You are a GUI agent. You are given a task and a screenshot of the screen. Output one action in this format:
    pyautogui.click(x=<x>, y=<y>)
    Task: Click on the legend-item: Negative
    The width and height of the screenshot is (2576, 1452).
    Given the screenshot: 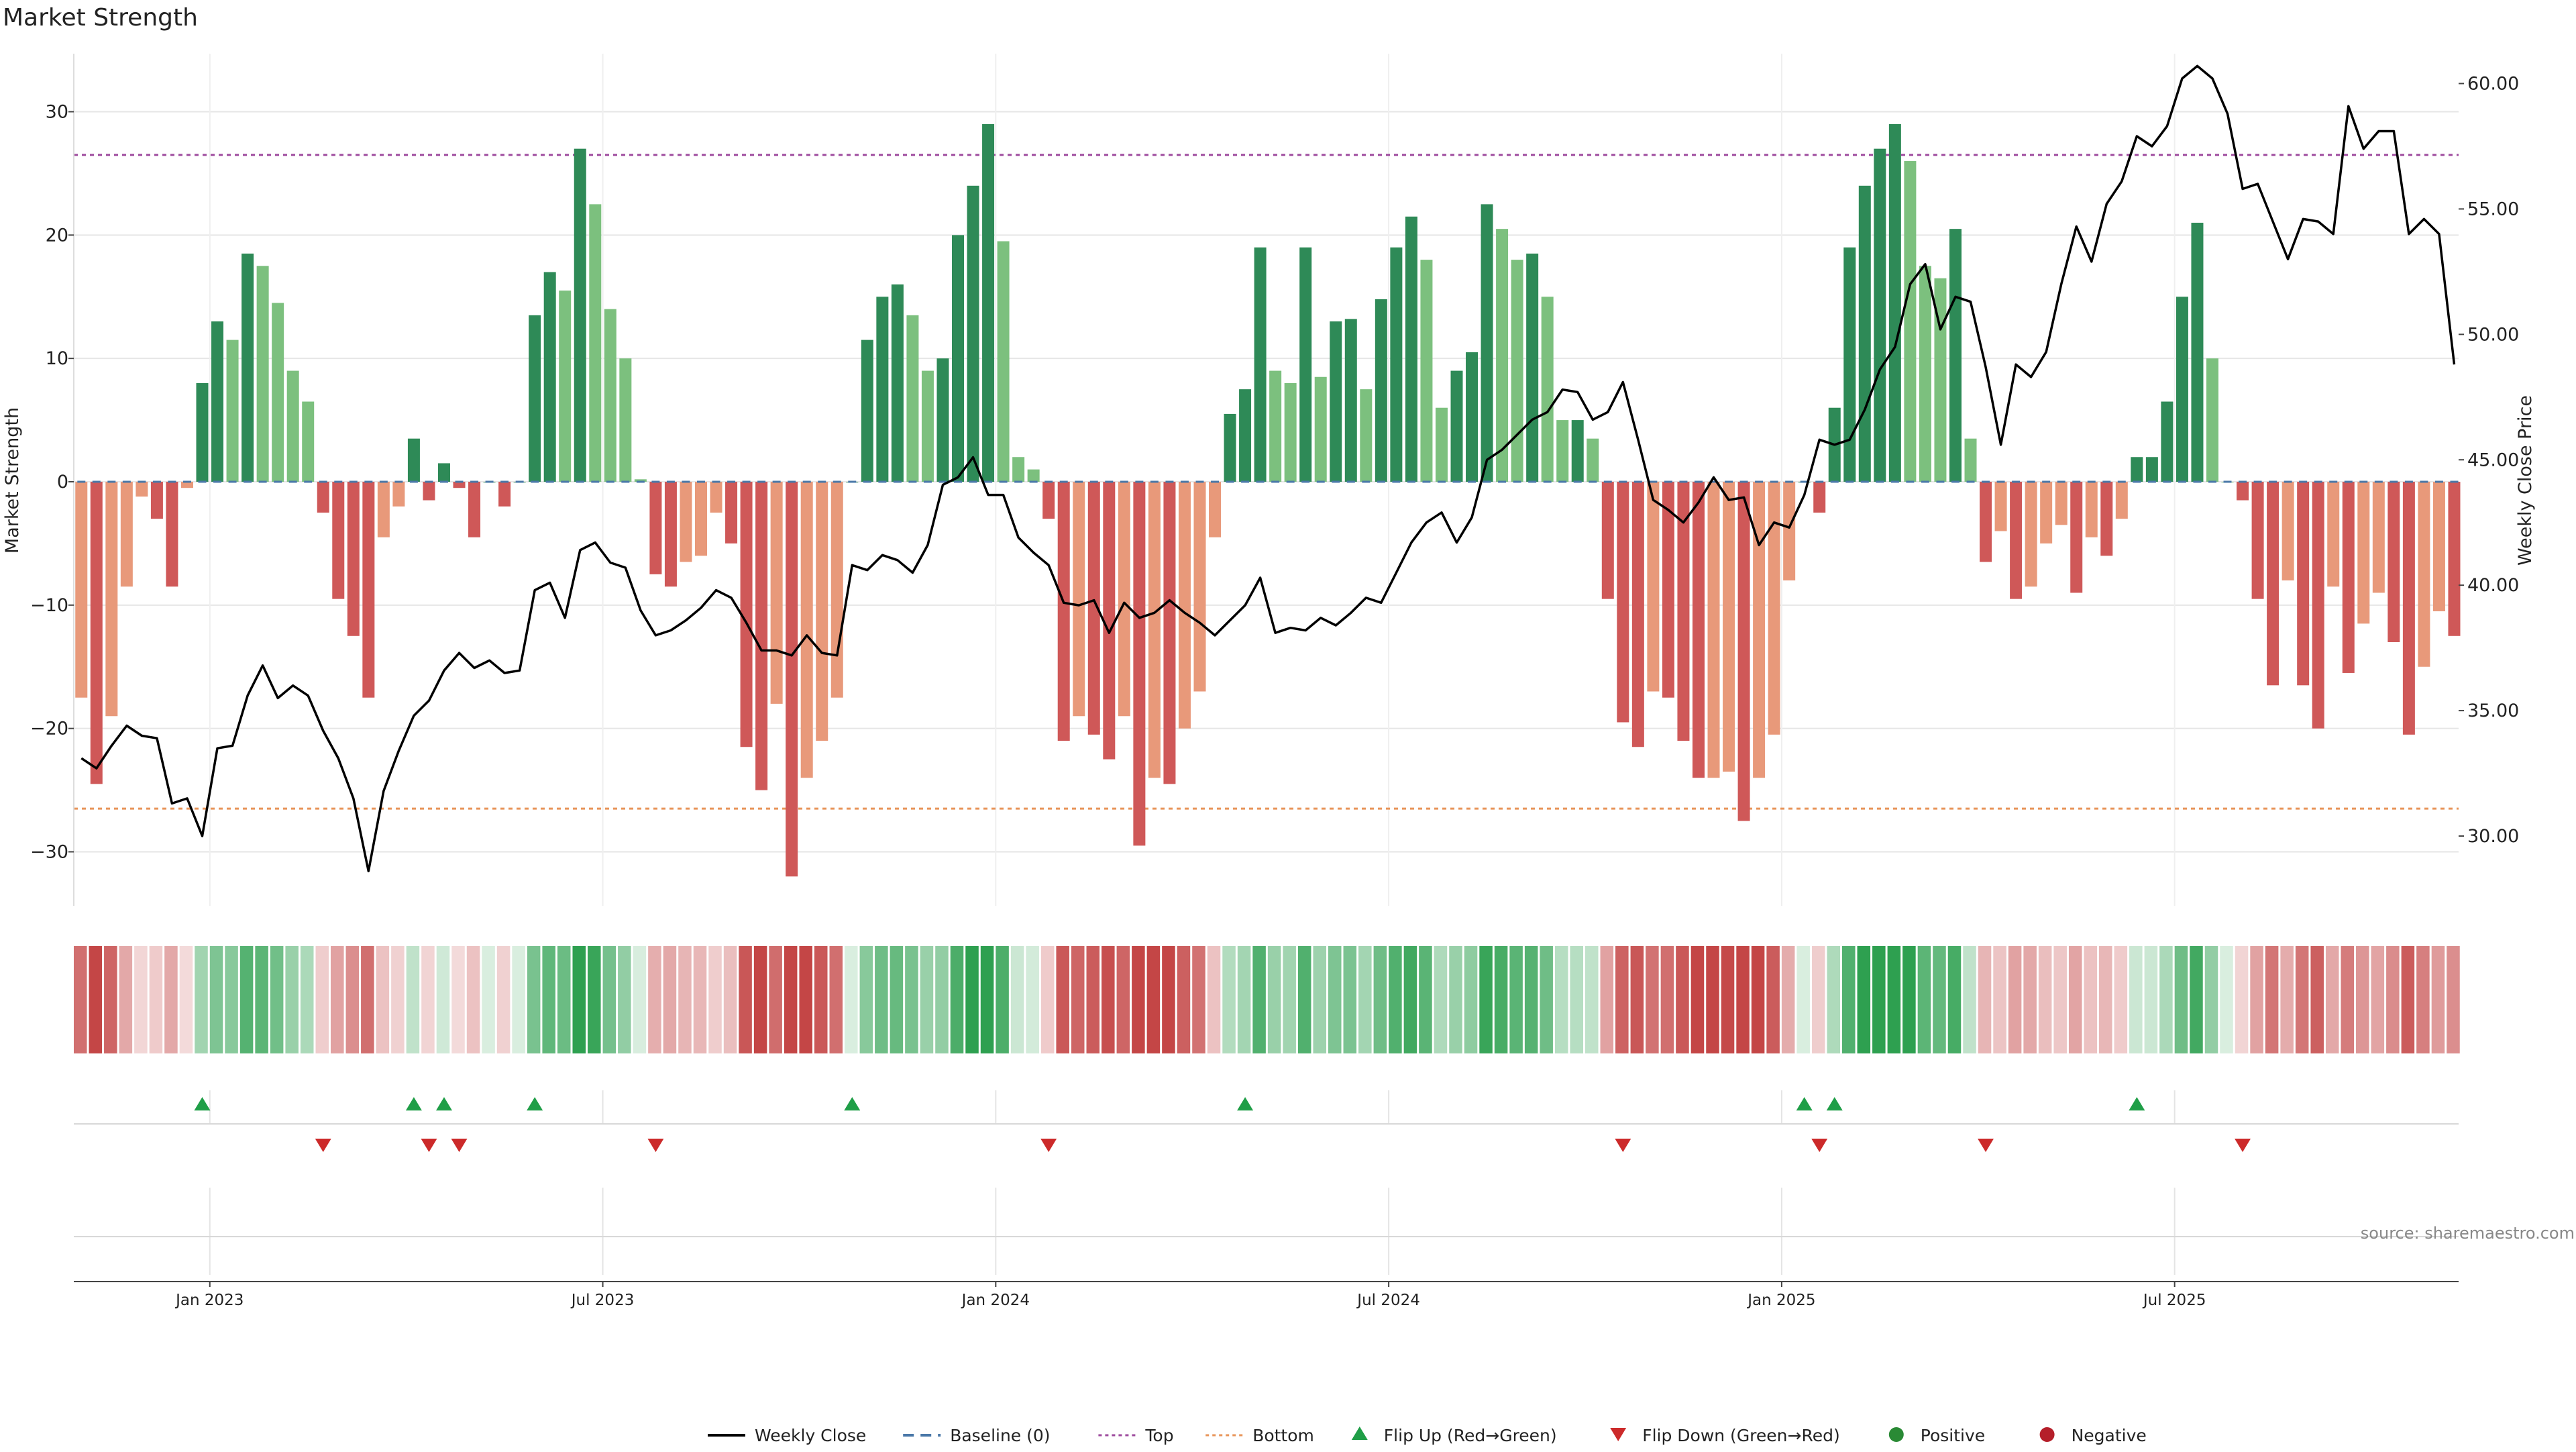 What is the action you would take?
    pyautogui.click(x=2093, y=1436)
    